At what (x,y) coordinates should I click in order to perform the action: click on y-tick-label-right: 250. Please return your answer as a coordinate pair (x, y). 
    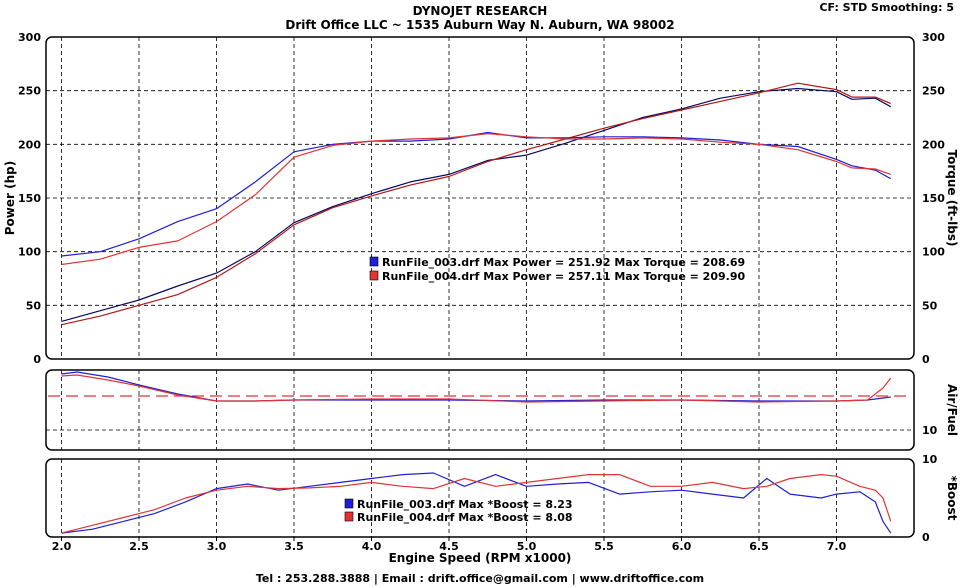
    Looking at the image, I should click on (933, 91).